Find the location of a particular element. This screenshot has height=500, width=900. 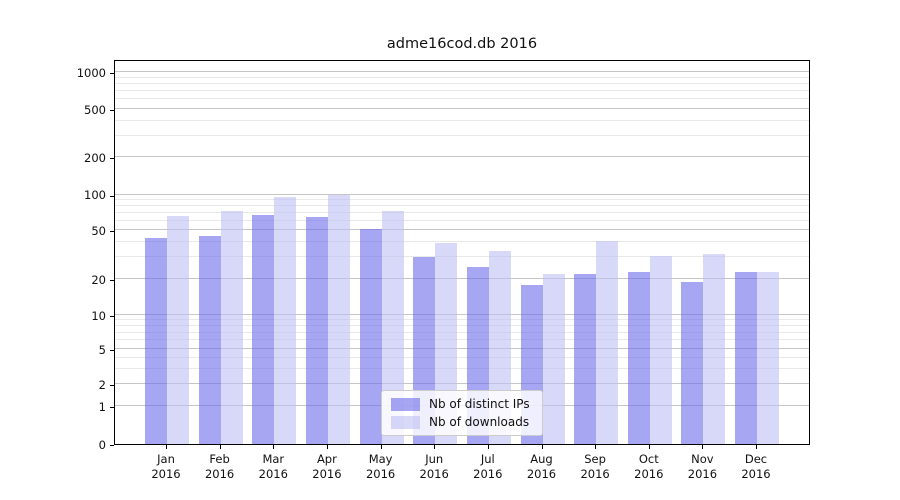

y-tick-label-1: 1 is located at coordinates (102, 406).